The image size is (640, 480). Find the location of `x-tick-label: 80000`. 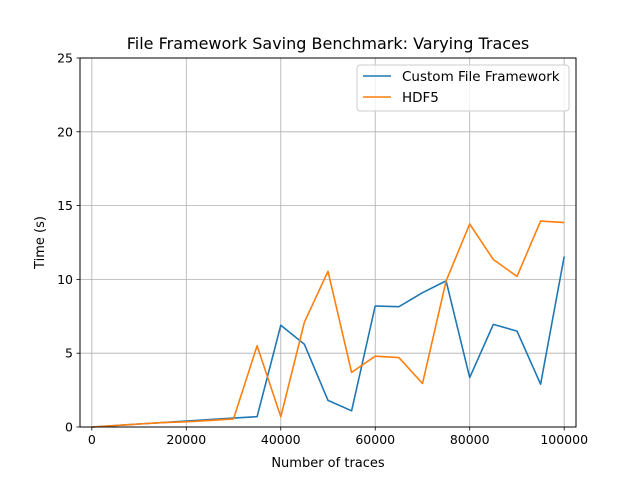

x-tick-label: 80000 is located at coordinates (470, 439).